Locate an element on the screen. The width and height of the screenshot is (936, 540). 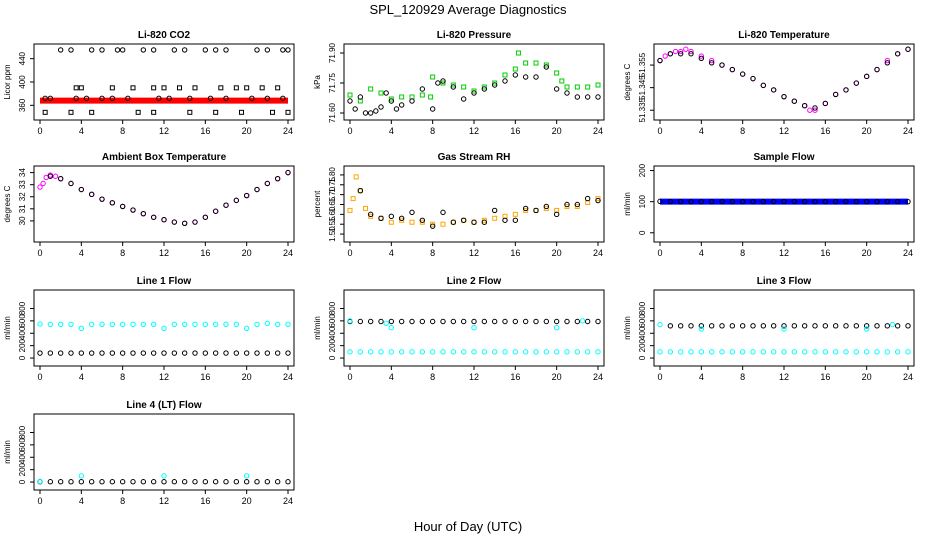
x-tick-label: 16 is located at coordinates (825, 377).